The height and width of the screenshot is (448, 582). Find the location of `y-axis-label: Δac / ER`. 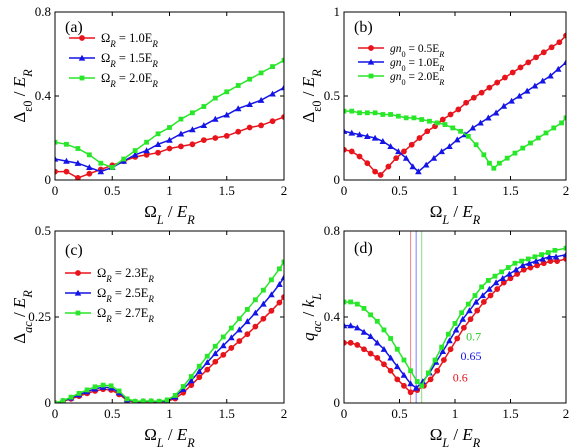

y-axis-label: Δac / ER is located at coordinates (22, 317).